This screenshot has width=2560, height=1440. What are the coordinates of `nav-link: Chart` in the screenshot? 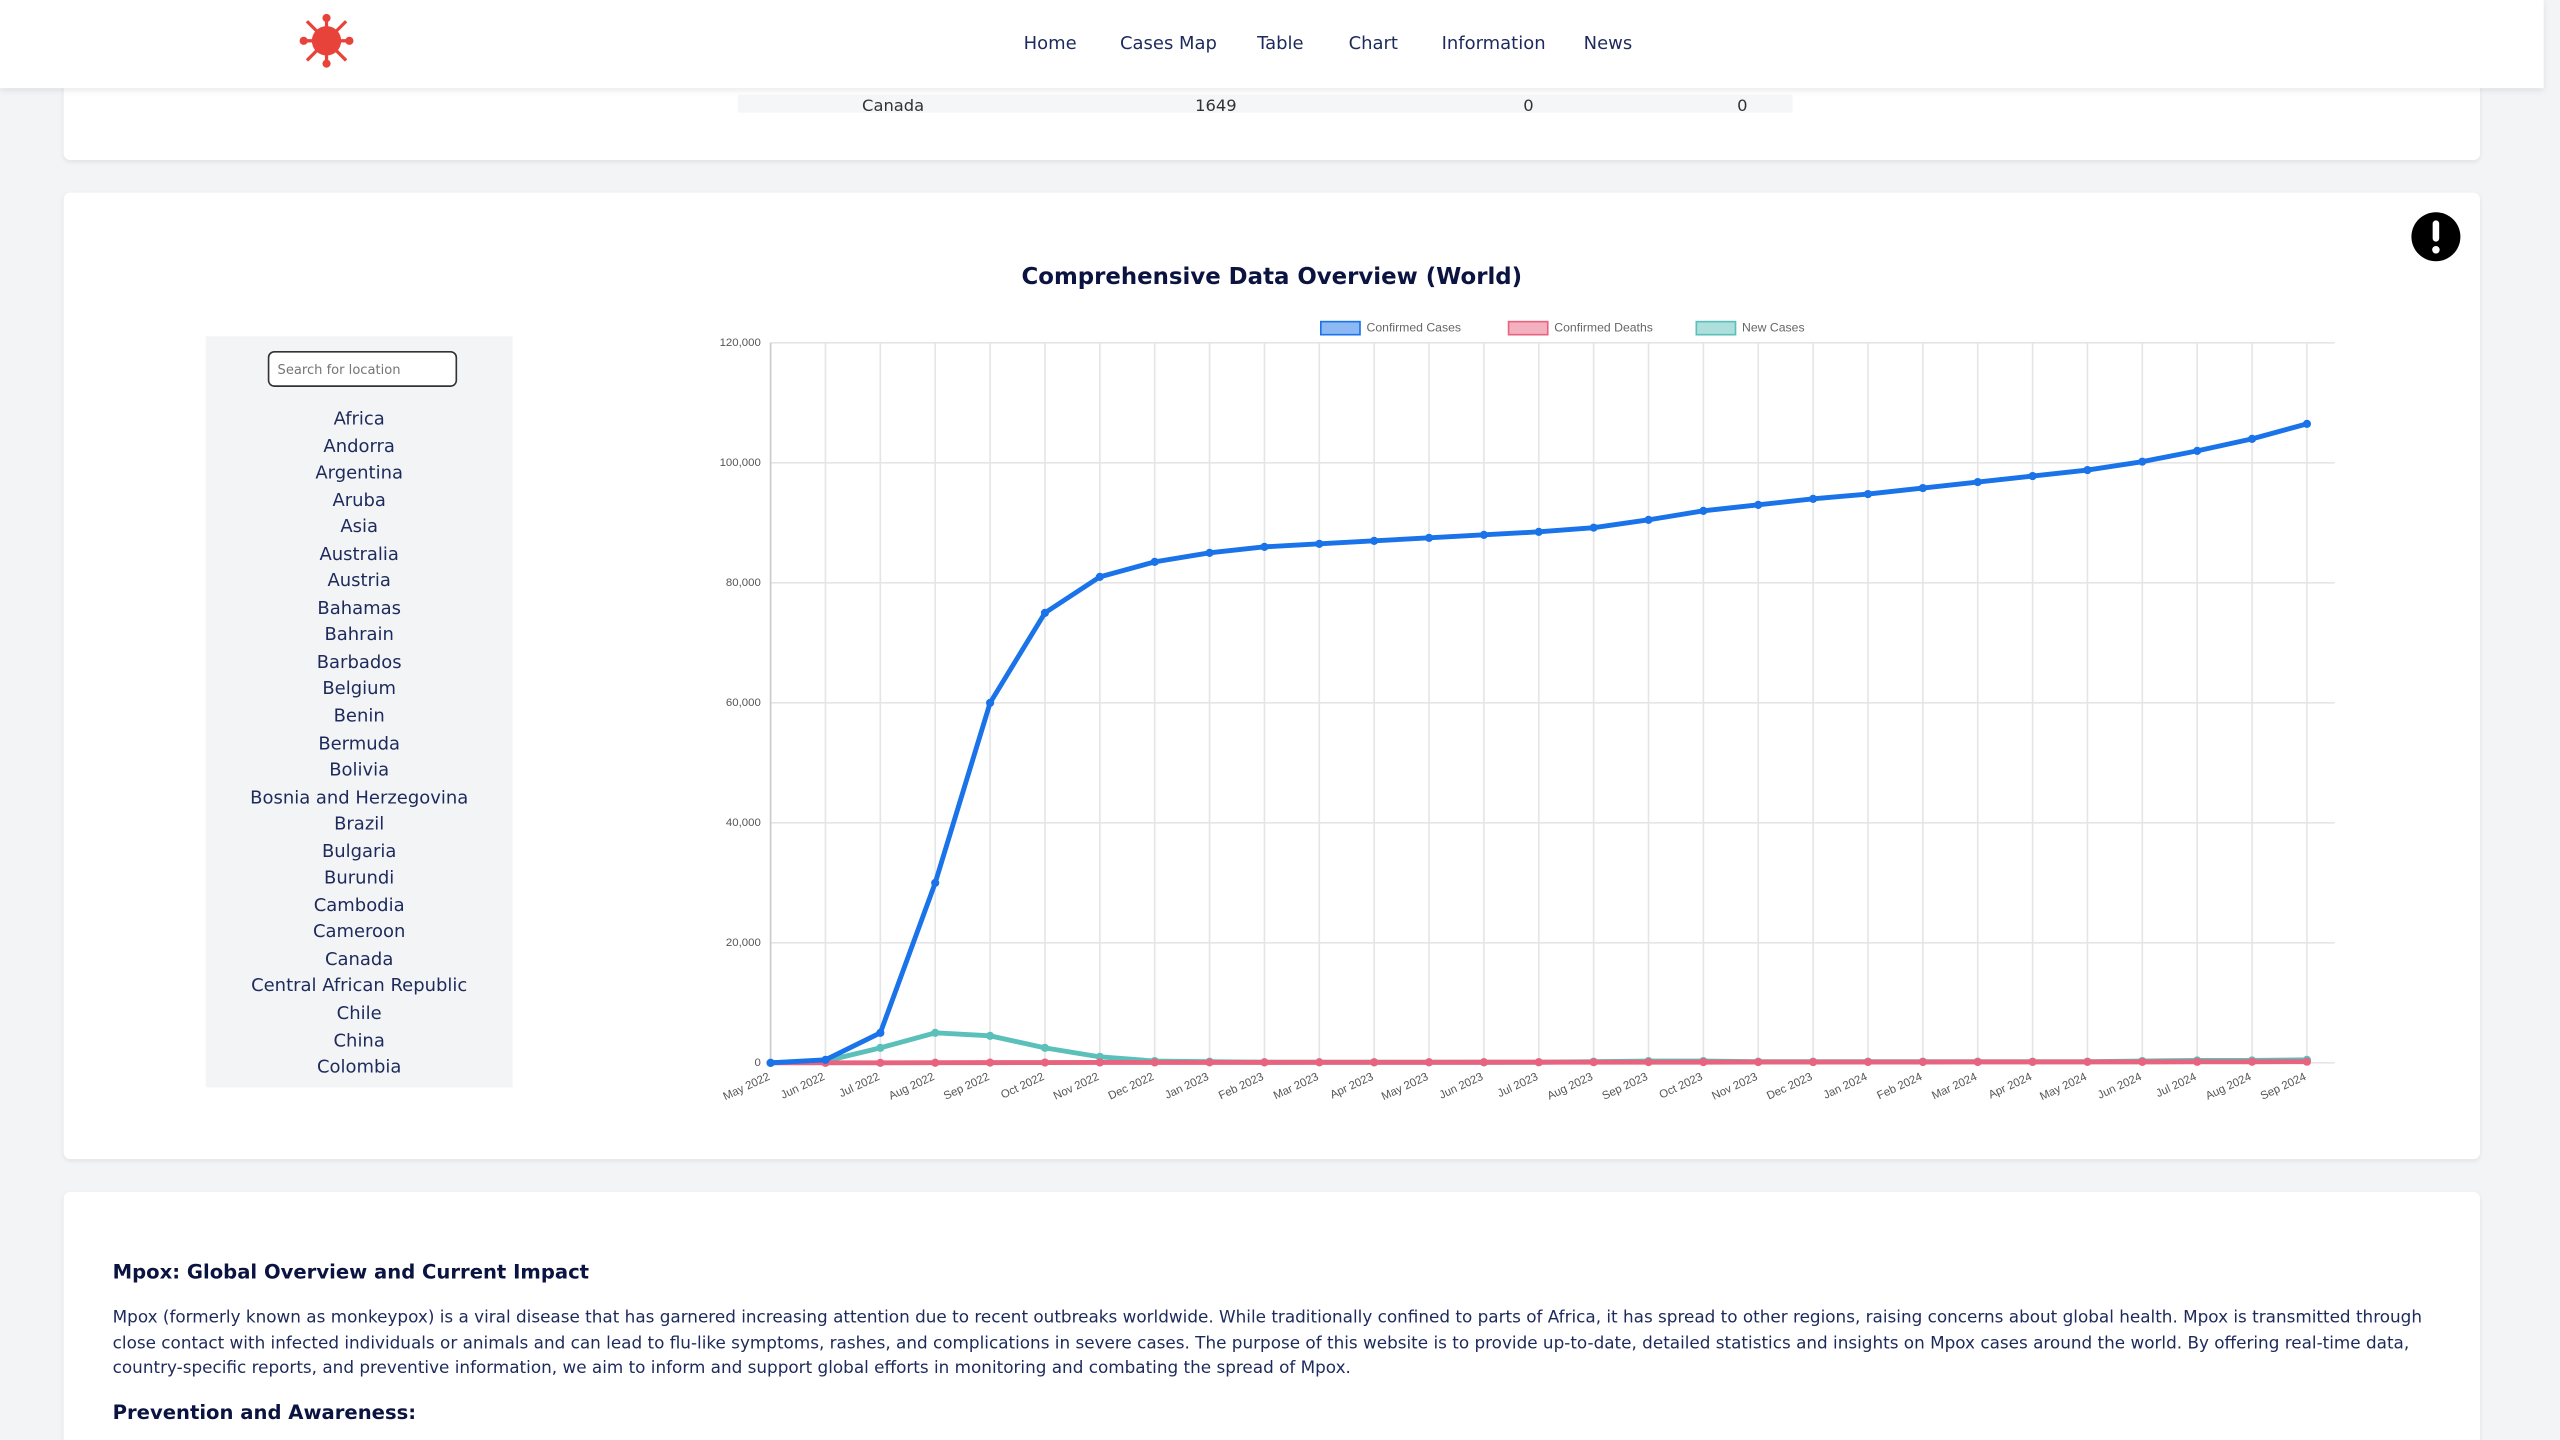 It's located at (1373, 43).